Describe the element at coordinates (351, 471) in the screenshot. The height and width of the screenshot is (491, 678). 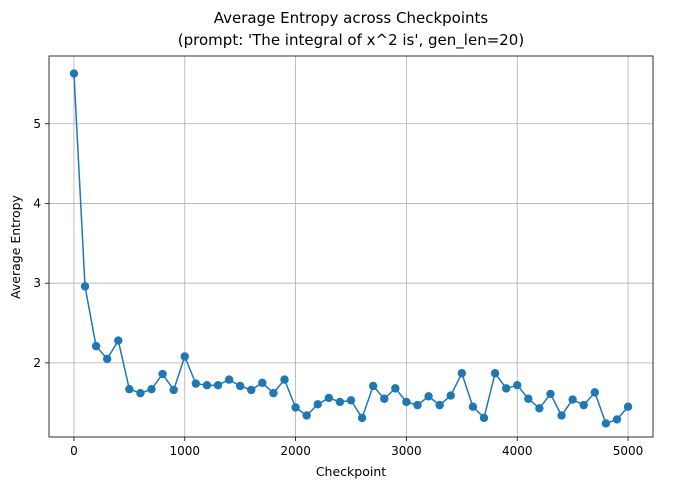
I see `x-axis-label: Checkpoint` at that location.